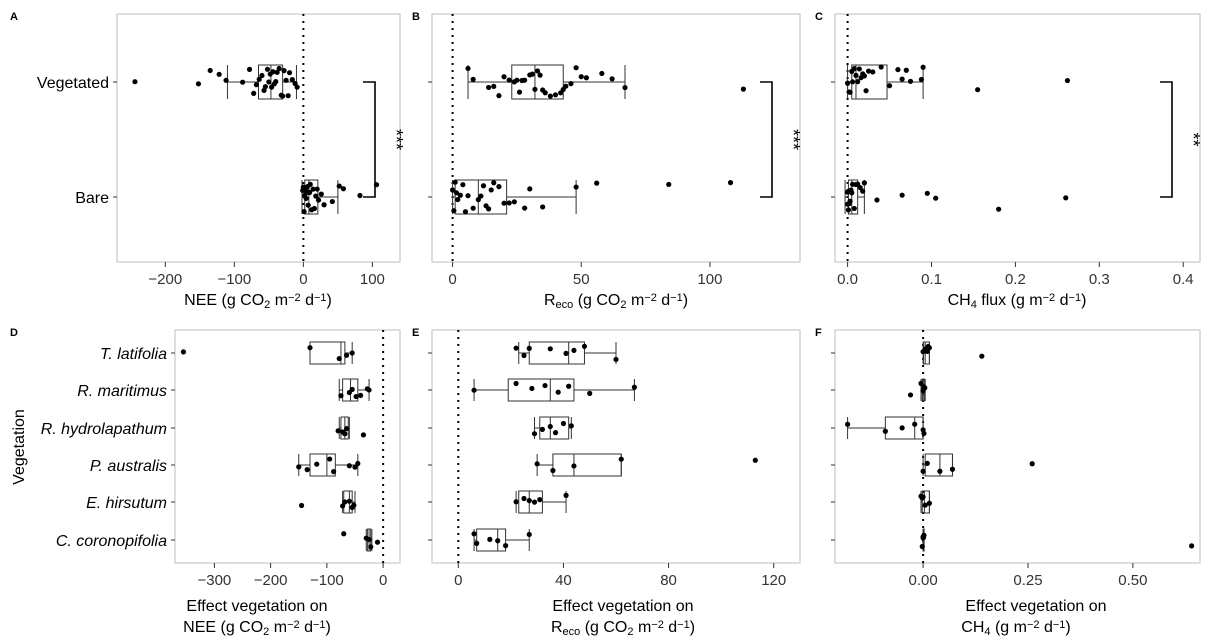 Image resolution: width=1207 pixels, height=640 pixels. Describe the element at coordinates (847, 279) in the screenshot. I see `x-tick-label: 0.0` at that location.